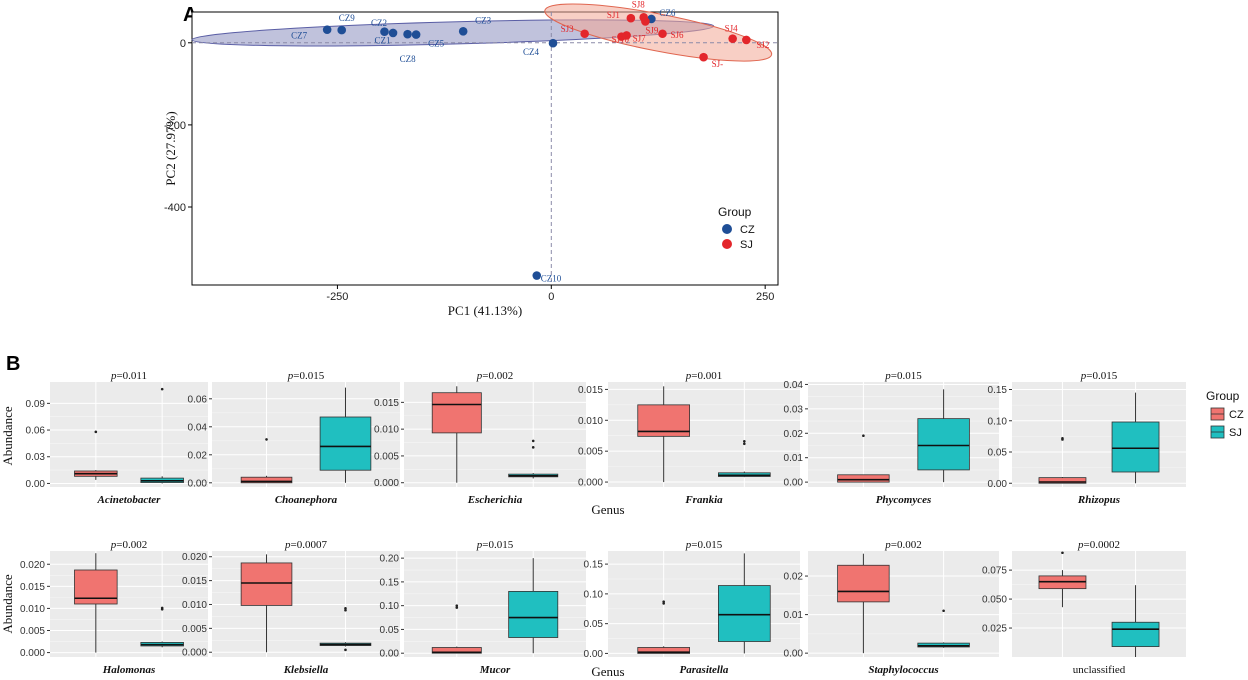  Describe the element at coordinates (703, 376) in the screenshot. I see `p-value-label: p=0.001` at that location.